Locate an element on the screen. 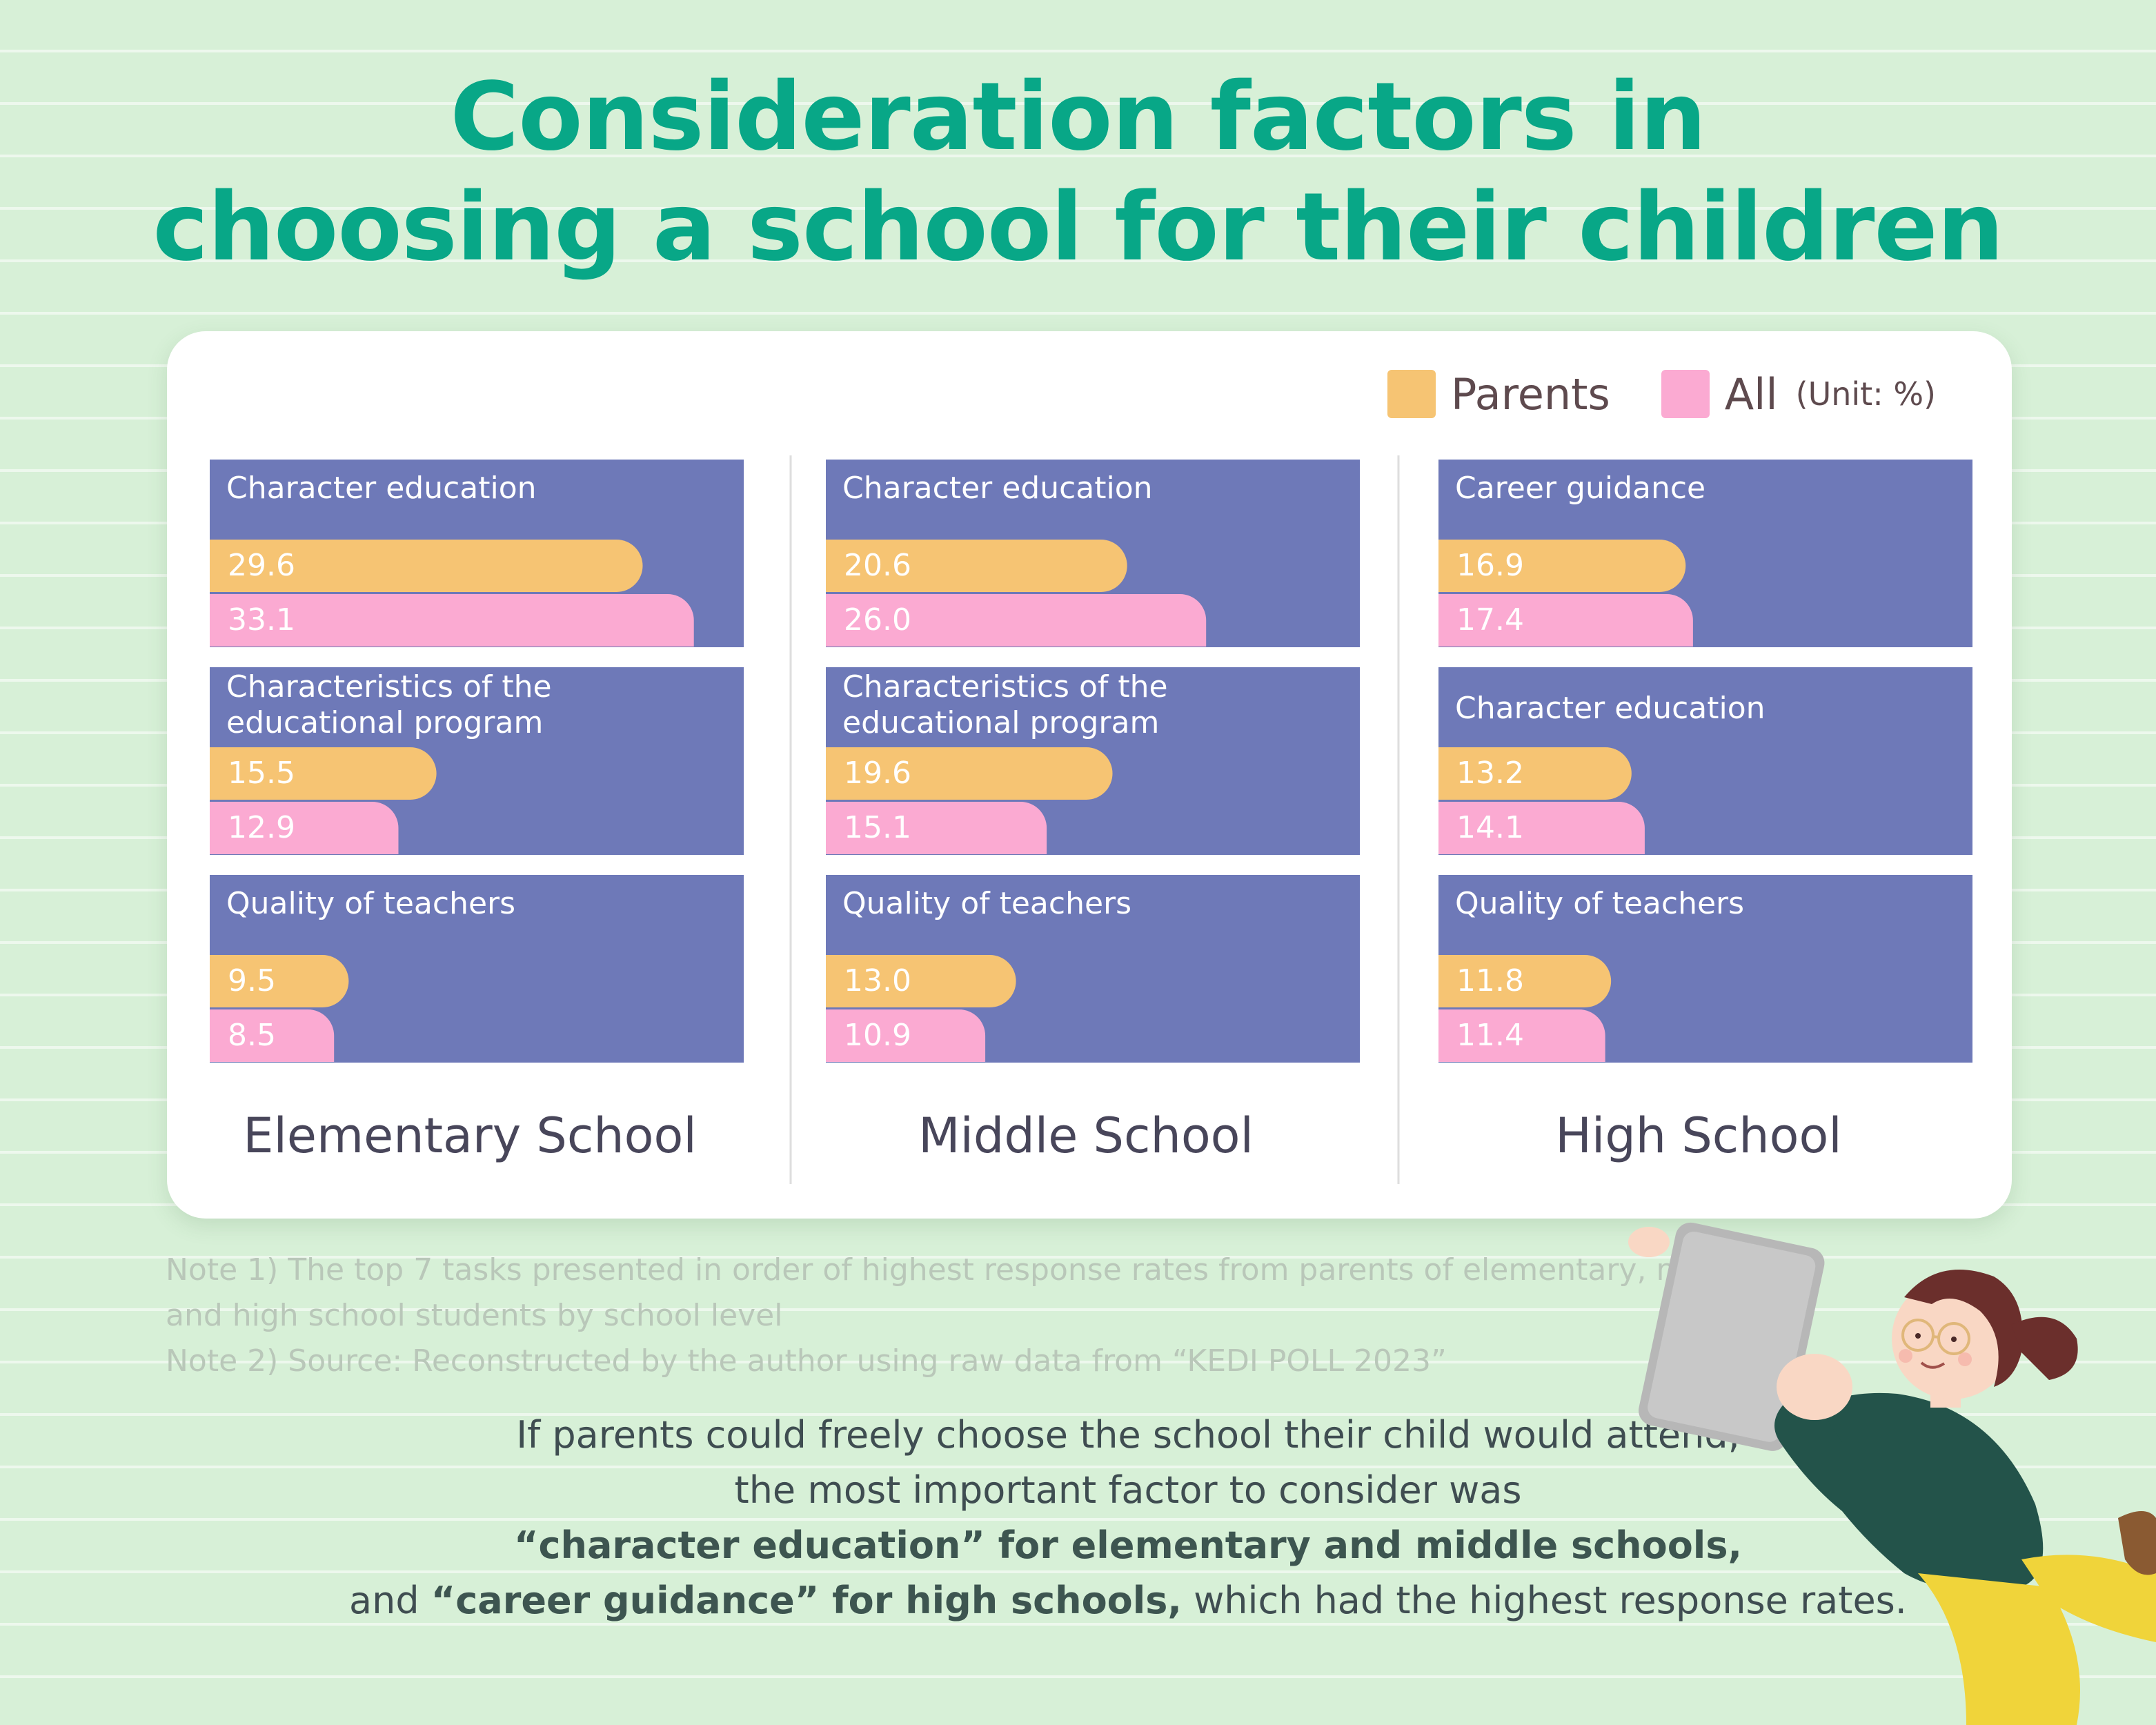 The image size is (2156, 1725). data-label-parents: 13.0 is located at coordinates (878, 980).